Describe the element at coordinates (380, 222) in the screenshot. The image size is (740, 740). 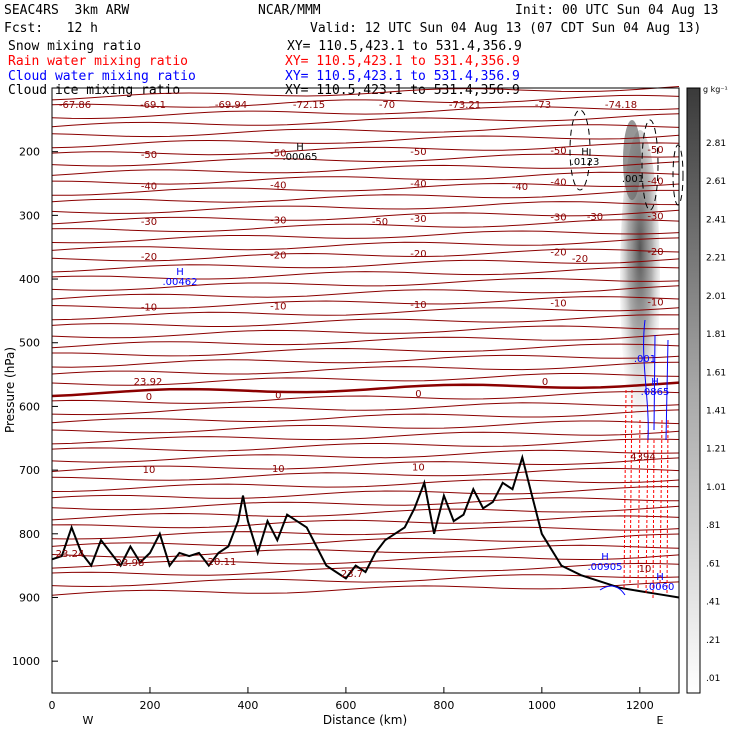
I see `temperature-extra-label: -50` at that location.